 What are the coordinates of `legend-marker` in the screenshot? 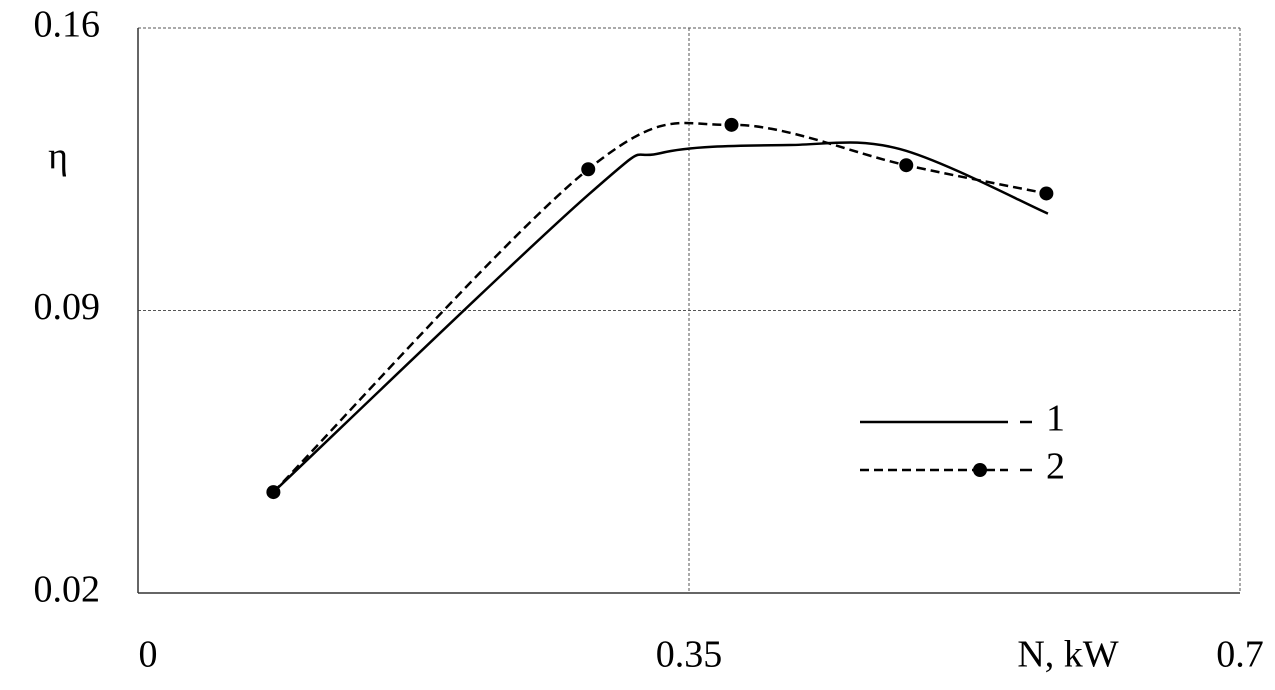 It's located at (980, 470).